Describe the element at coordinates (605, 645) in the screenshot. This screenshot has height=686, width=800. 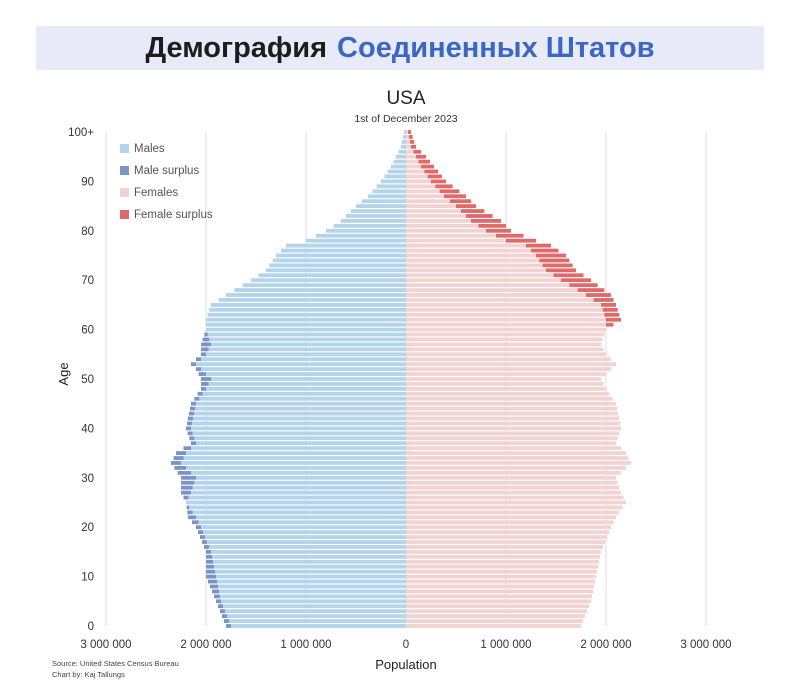
I see `x-tick-label-5: 2 000 000` at that location.